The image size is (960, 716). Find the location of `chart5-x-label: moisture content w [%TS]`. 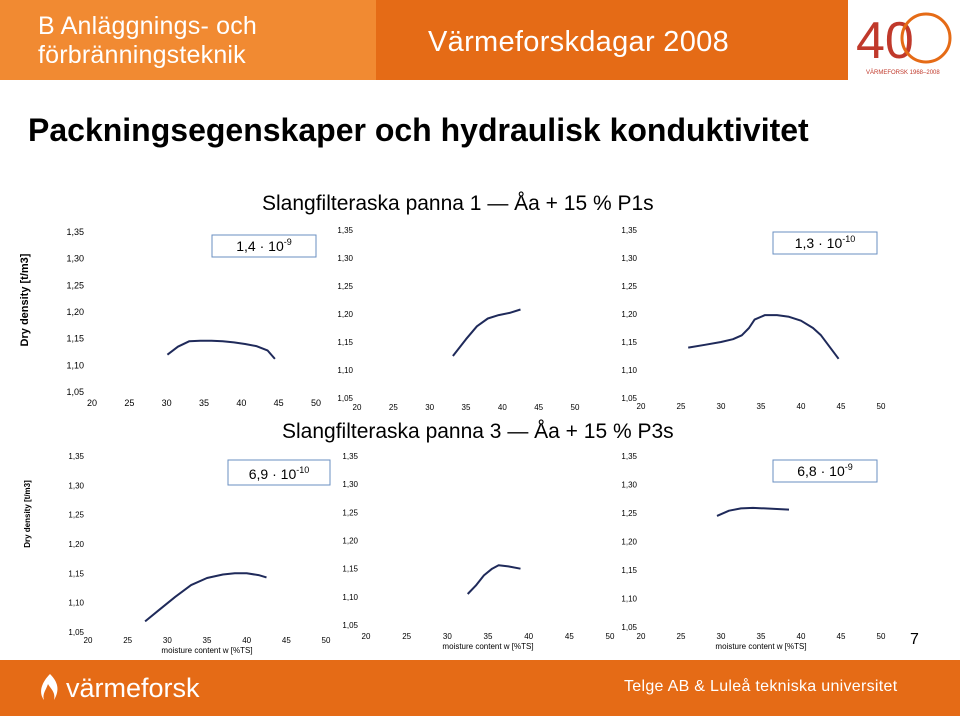

chart5-x-label: moisture content w [%TS] is located at coordinates (487, 646).